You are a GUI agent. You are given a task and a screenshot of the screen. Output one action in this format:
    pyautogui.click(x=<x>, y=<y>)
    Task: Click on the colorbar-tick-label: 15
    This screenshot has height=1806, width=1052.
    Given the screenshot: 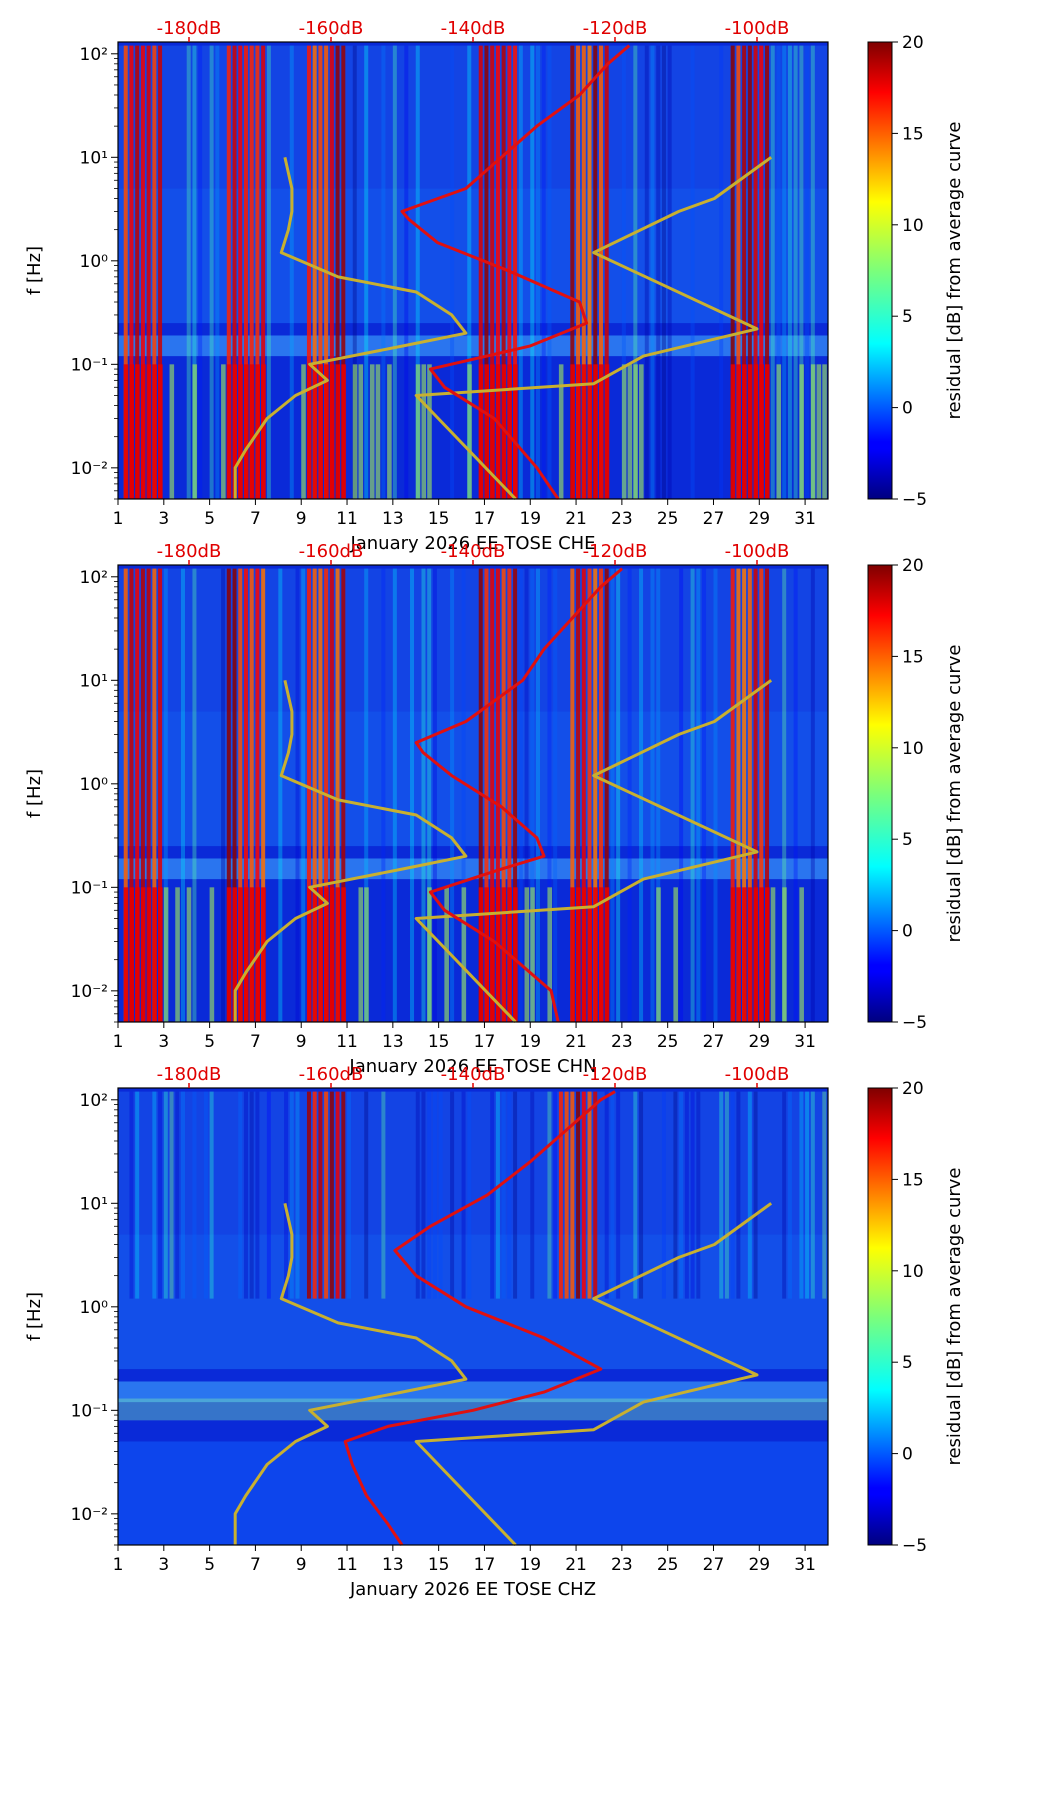 What is the action you would take?
    pyautogui.click(x=913, y=1180)
    